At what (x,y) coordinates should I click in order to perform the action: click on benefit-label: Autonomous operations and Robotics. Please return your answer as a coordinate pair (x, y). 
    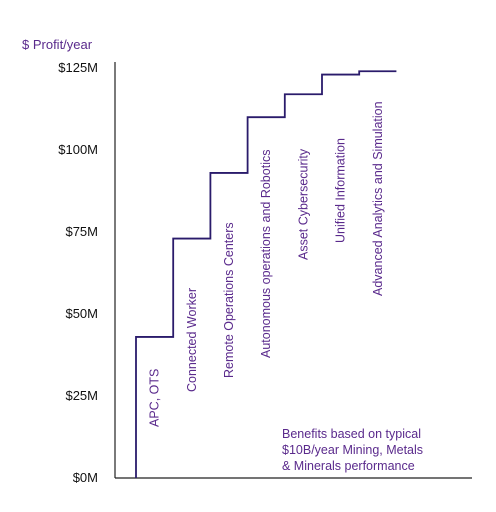
    Looking at the image, I should click on (266, 254).